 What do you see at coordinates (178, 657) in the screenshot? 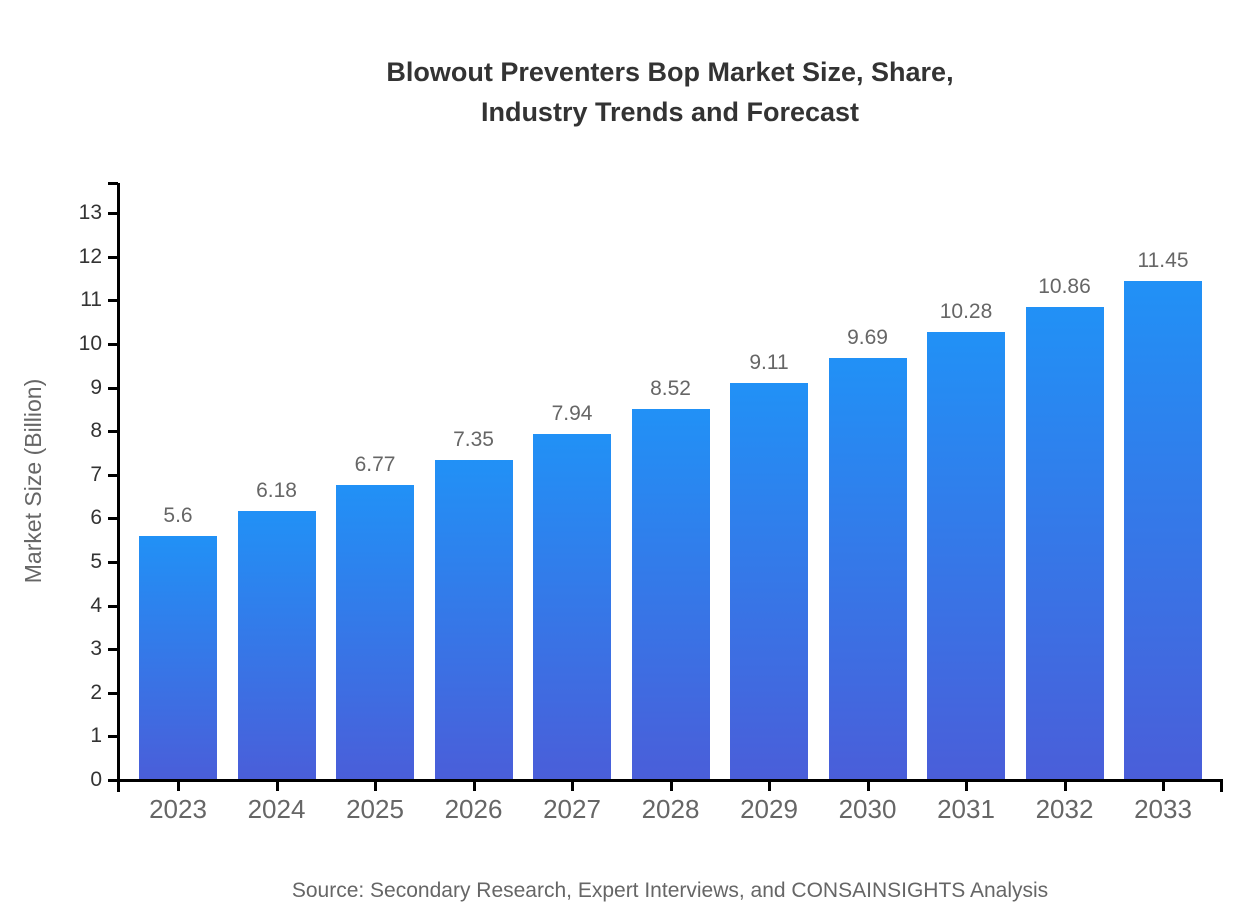
I see `bar-2023` at bounding box center [178, 657].